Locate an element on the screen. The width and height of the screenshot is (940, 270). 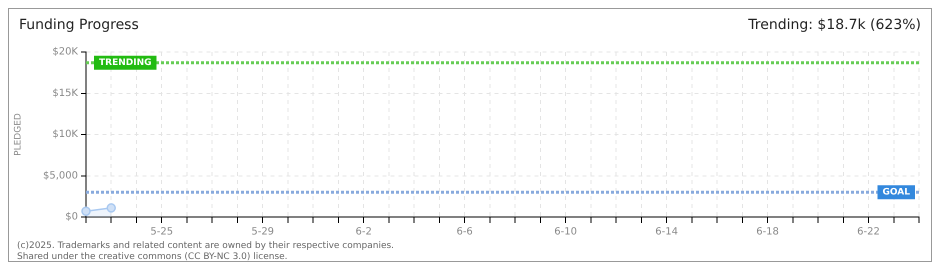
ref-line-label: TRENDING is located at coordinates (125, 63).